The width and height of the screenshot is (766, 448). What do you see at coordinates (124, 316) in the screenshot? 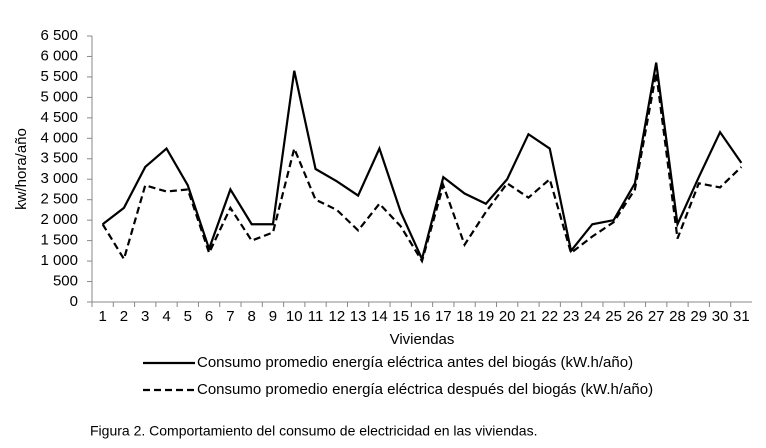
I see `x-tick-label: 2` at bounding box center [124, 316].